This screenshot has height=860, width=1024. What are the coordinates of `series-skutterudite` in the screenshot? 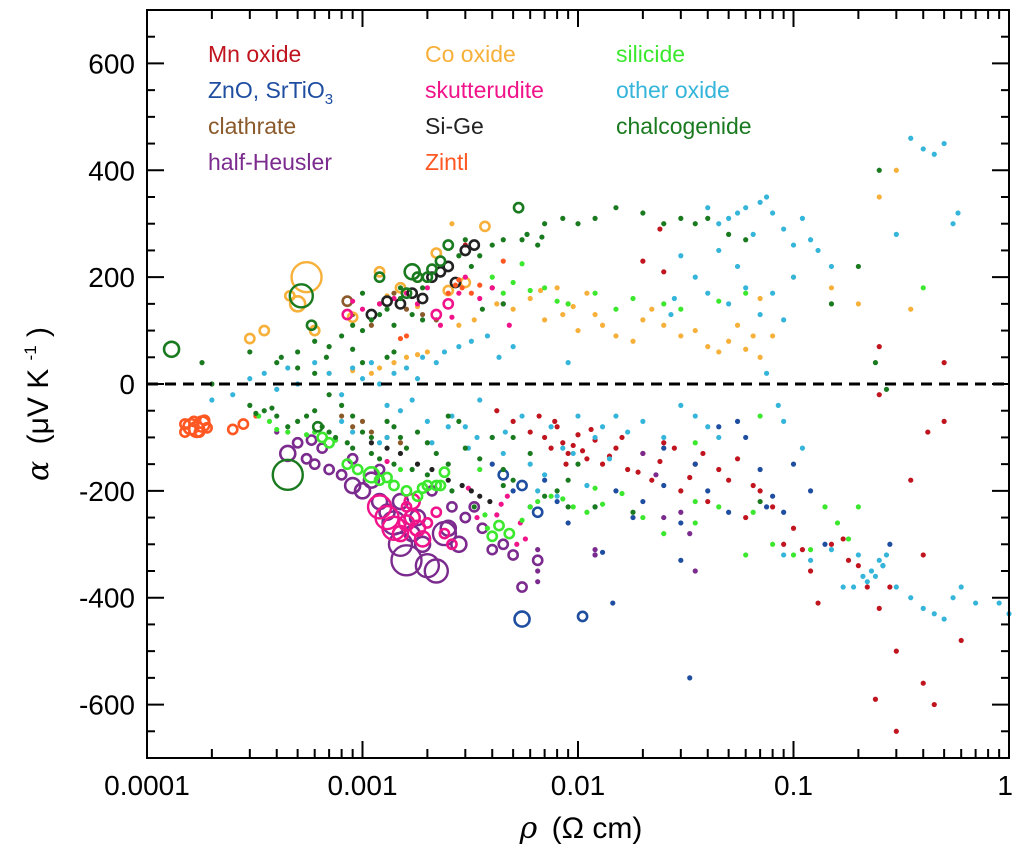 It's located at (434, 412).